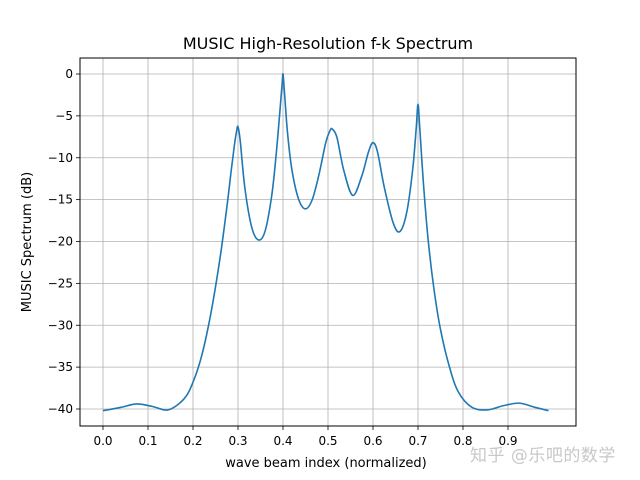 The width and height of the screenshot is (640, 480). What do you see at coordinates (60, 158) in the screenshot?
I see `y-tick-label: −10` at bounding box center [60, 158].